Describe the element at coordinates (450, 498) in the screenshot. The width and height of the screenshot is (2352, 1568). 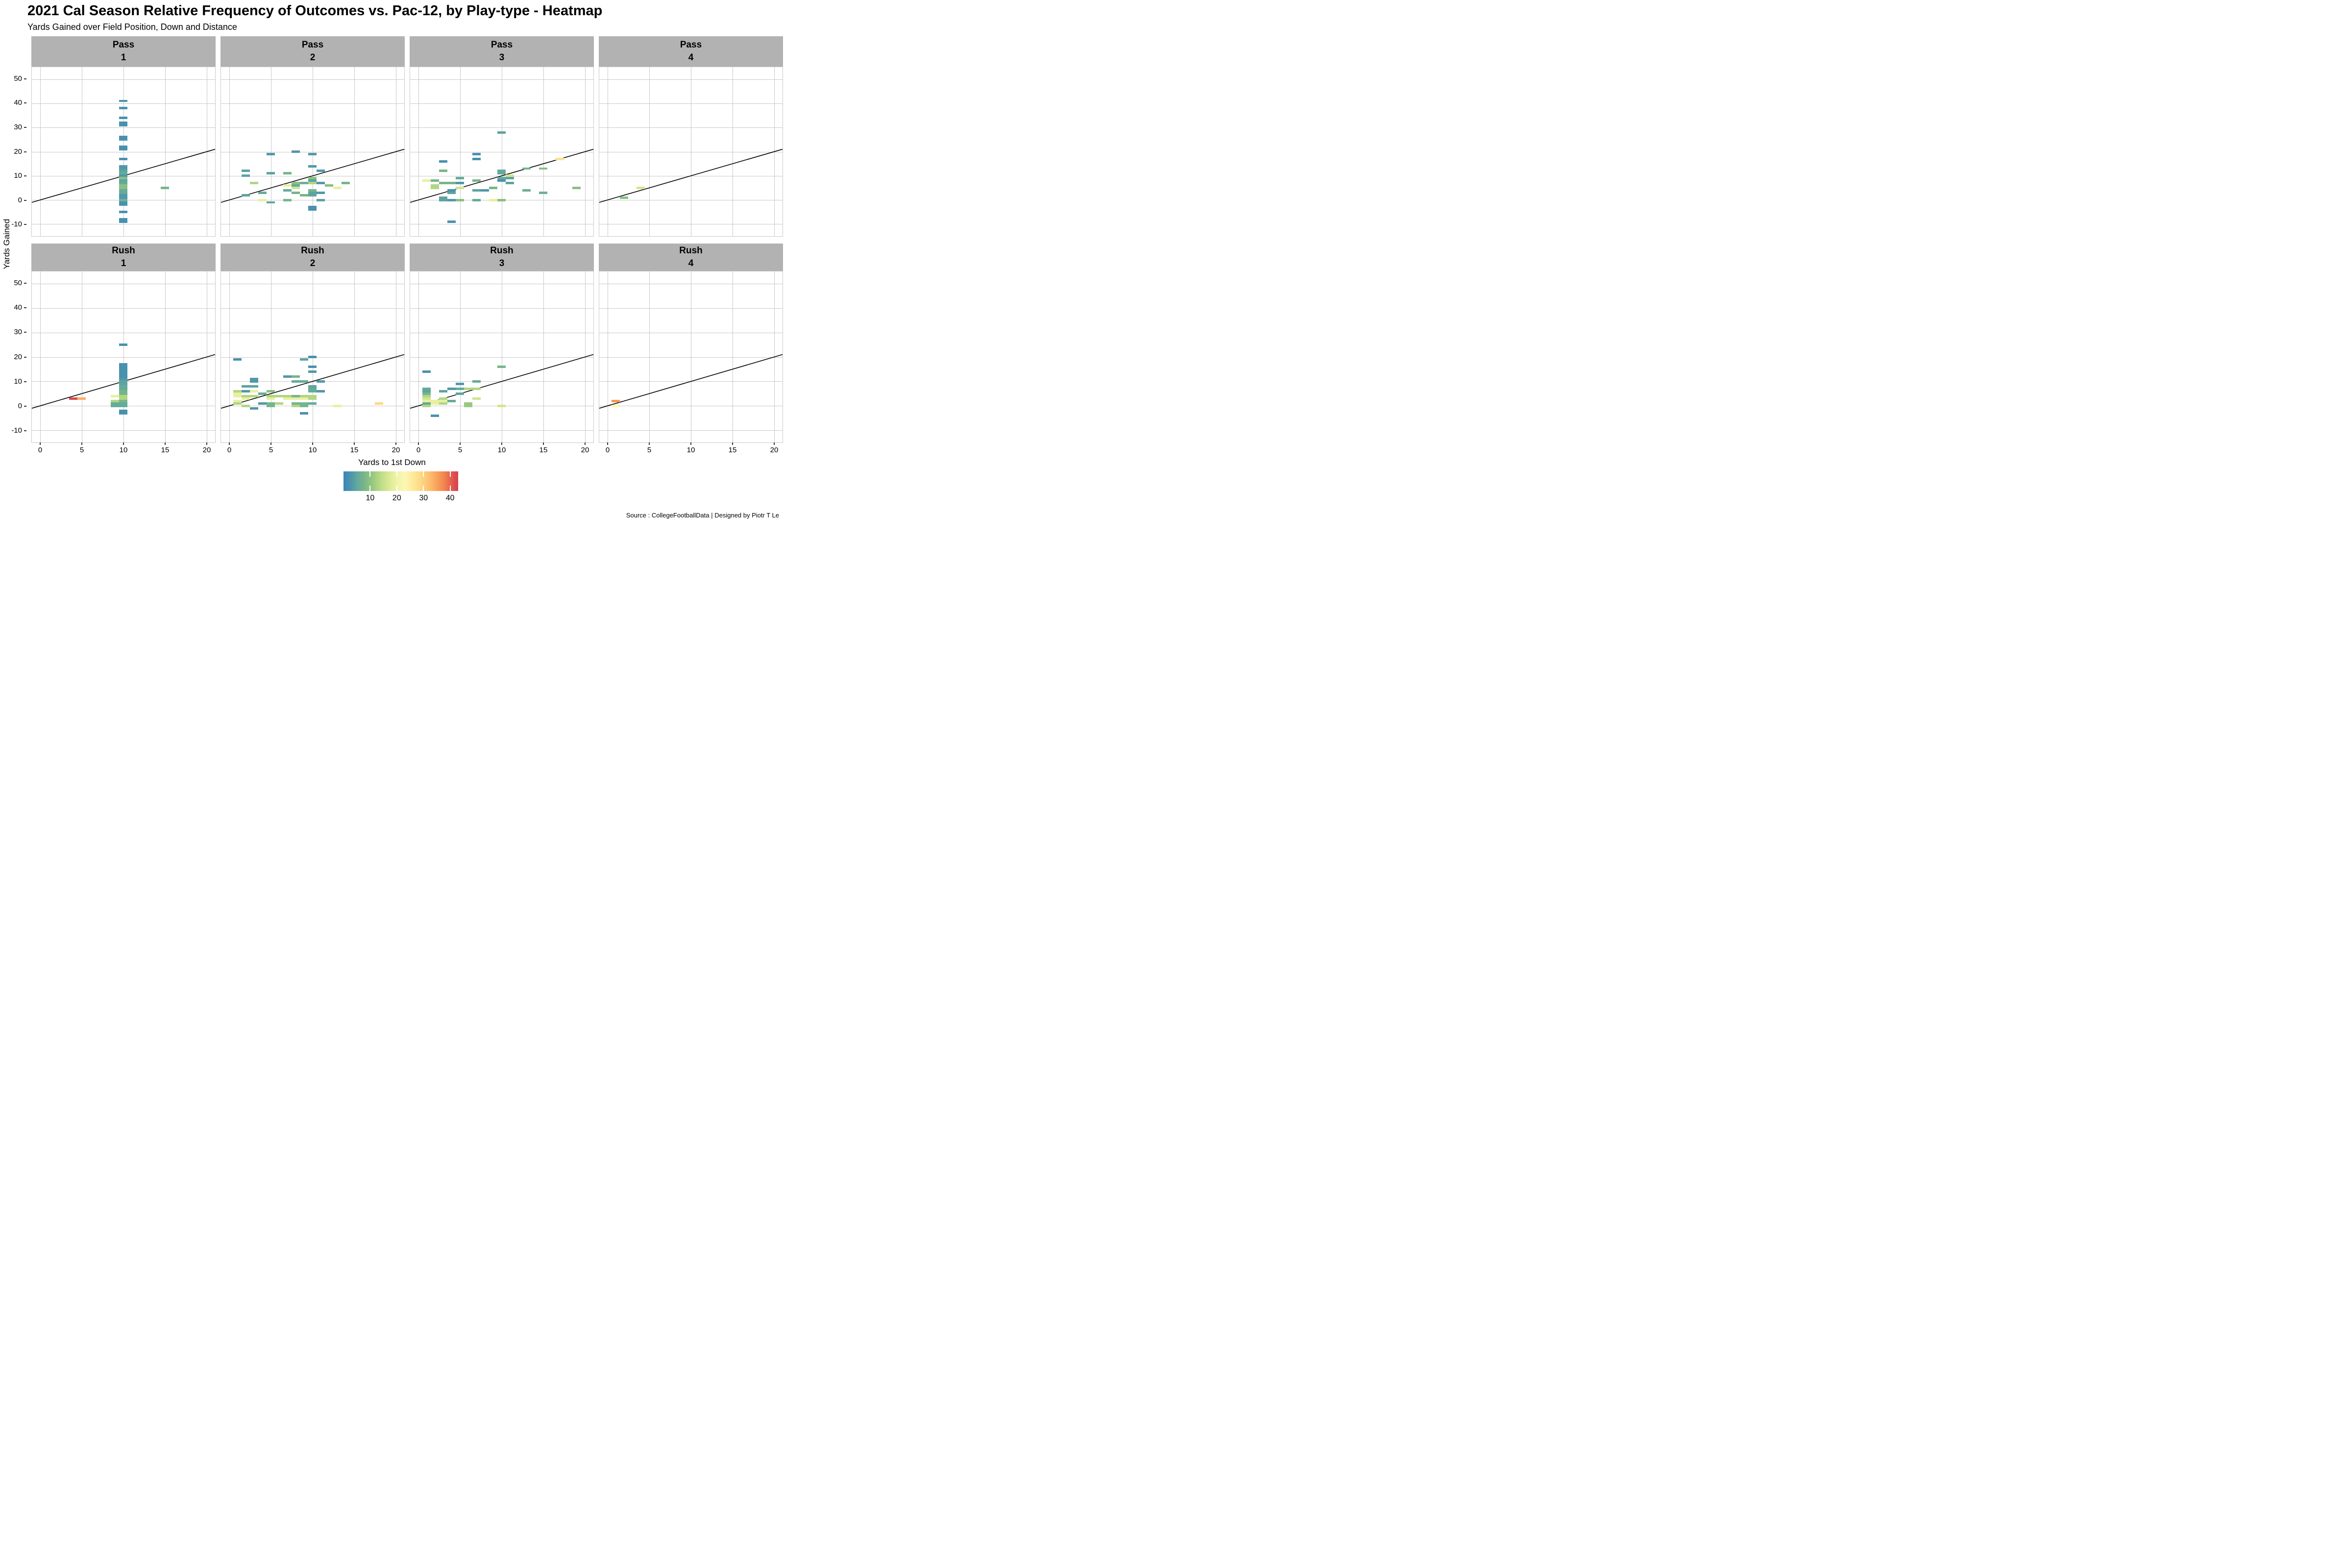
I see `legend-tick-label: 40` at that location.